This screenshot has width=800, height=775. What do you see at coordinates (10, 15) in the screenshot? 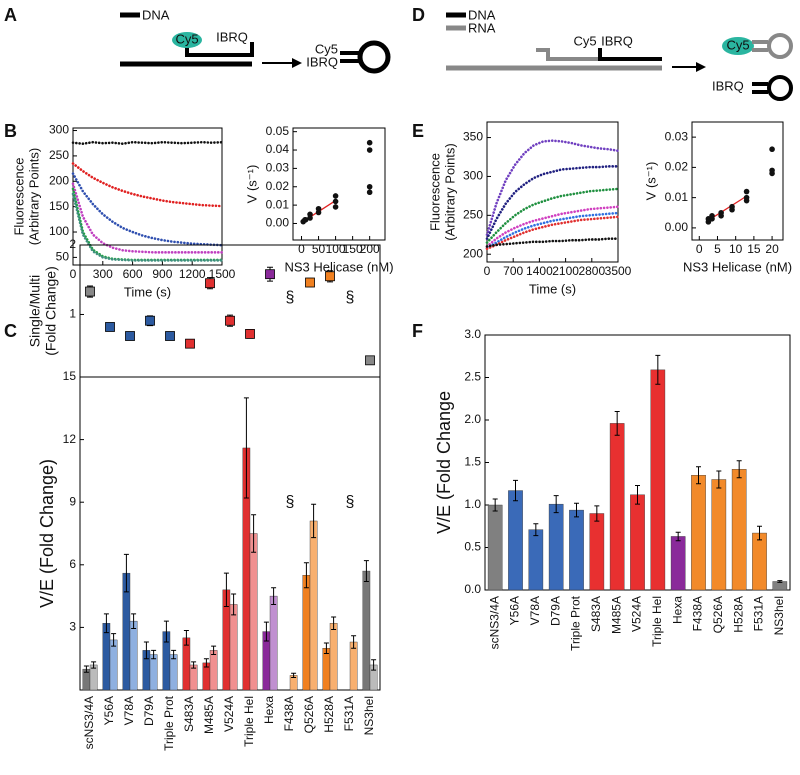
I see `panel-label: A` at bounding box center [10, 15].